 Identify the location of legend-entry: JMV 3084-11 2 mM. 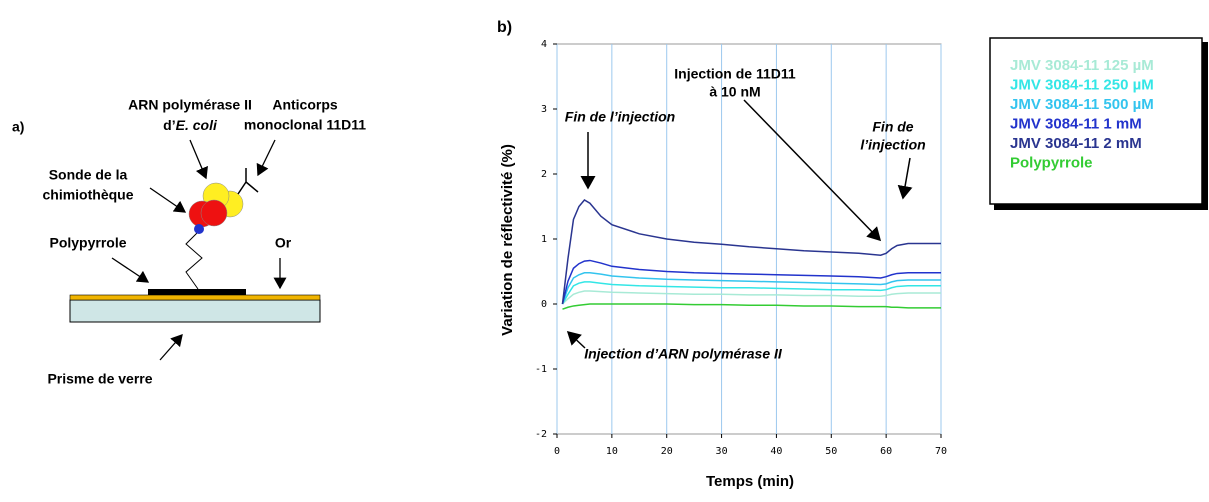
(1076, 143).